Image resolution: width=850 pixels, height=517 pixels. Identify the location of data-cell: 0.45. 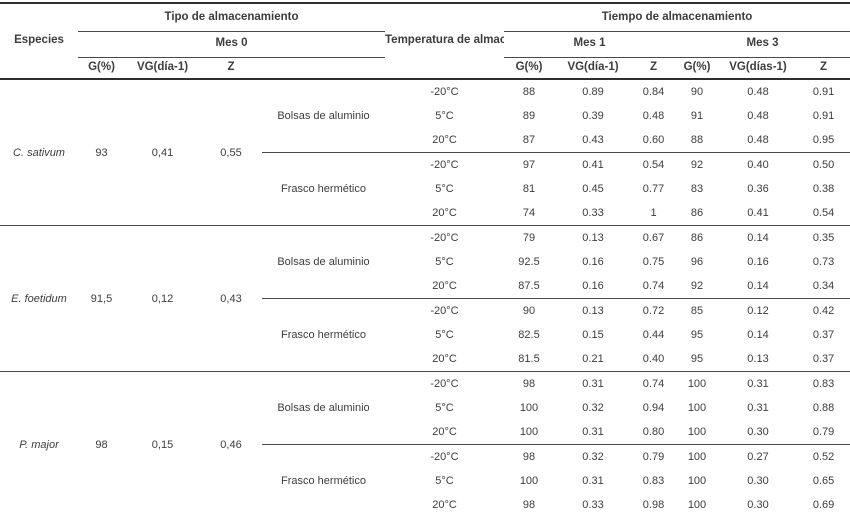
(593, 189).